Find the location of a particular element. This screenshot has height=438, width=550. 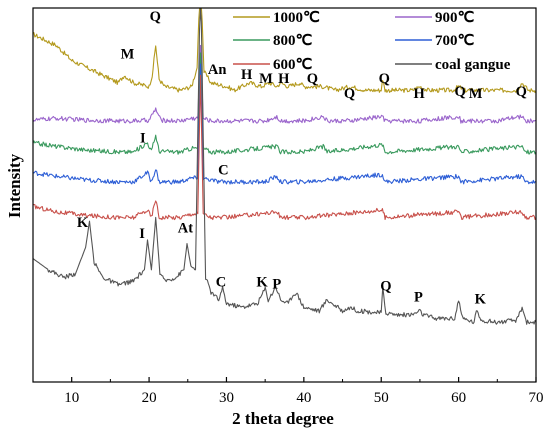

legend-label: 700℃ is located at coordinates (455, 41).